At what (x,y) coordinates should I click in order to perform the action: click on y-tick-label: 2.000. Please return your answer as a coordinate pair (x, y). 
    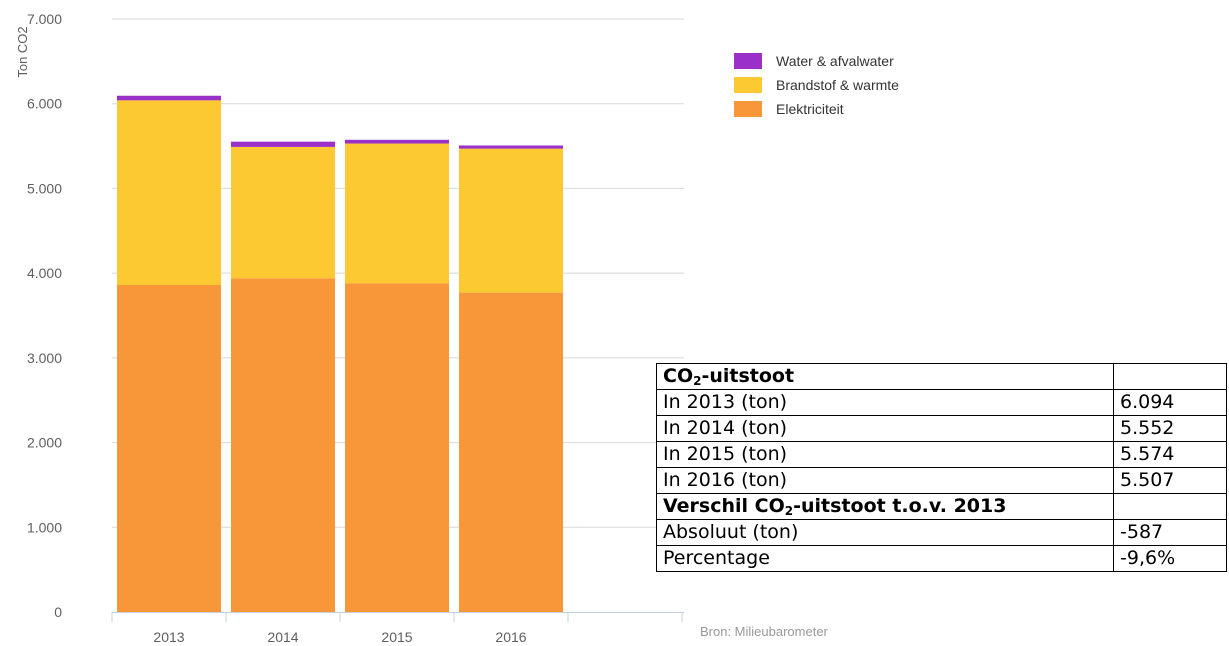
    Looking at the image, I should click on (44, 443).